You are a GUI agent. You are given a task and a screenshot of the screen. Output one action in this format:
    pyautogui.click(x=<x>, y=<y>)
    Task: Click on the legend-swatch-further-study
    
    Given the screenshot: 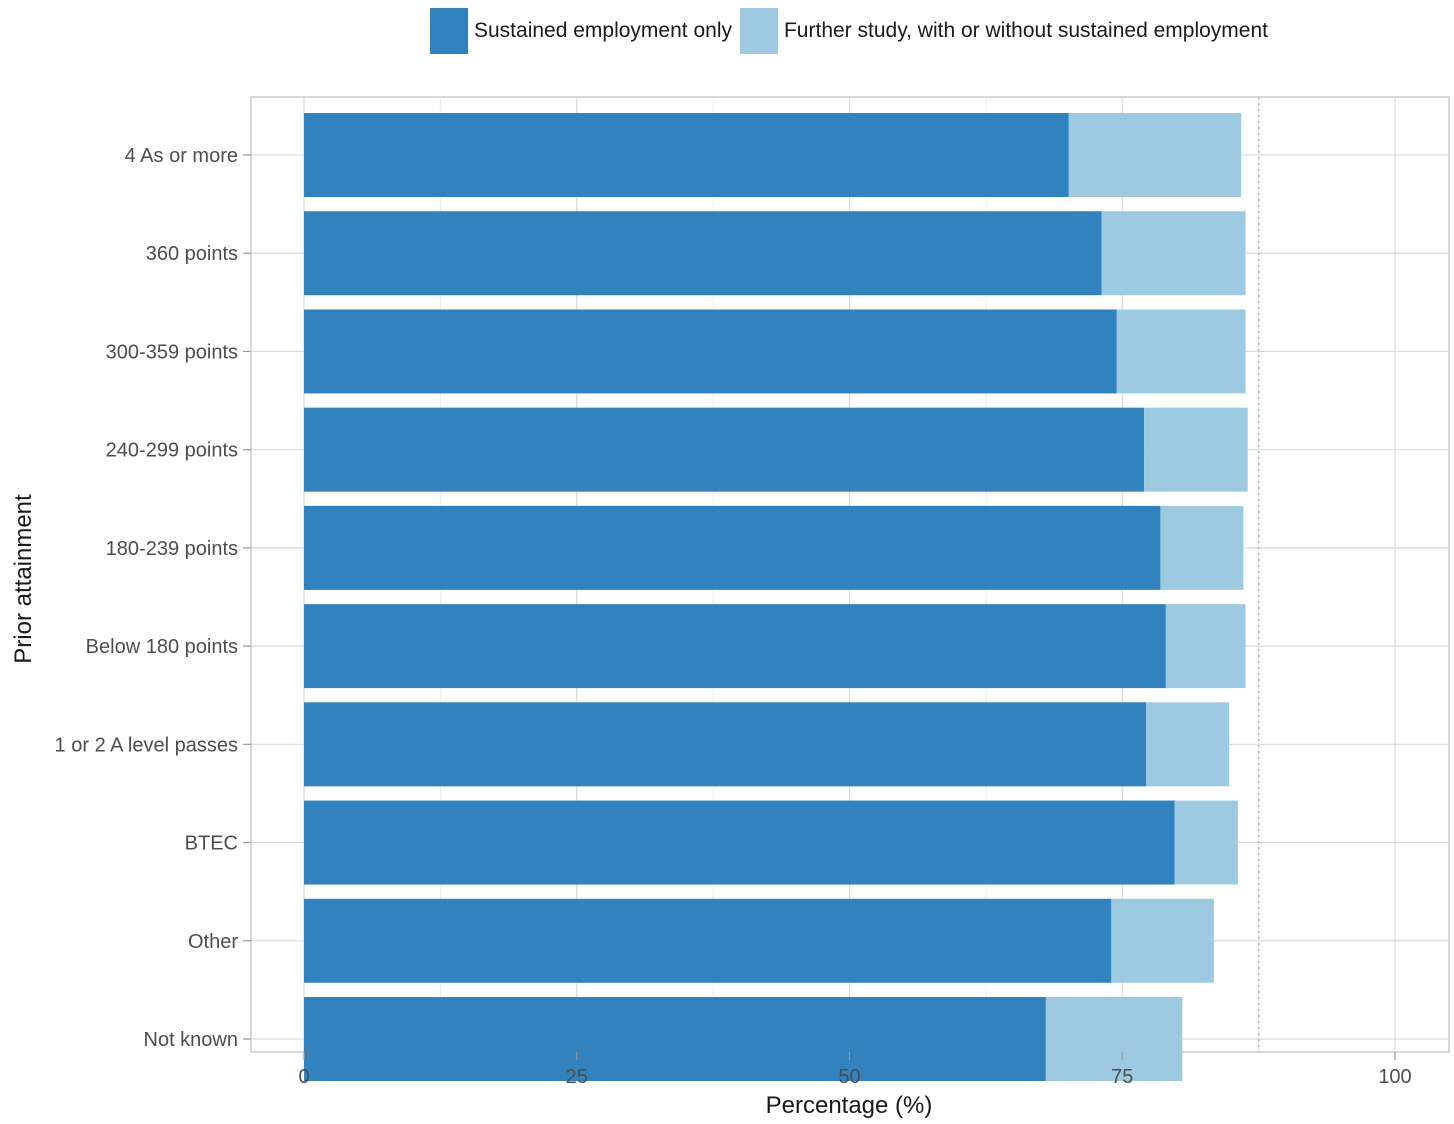 What is the action you would take?
    pyautogui.click(x=758, y=31)
    